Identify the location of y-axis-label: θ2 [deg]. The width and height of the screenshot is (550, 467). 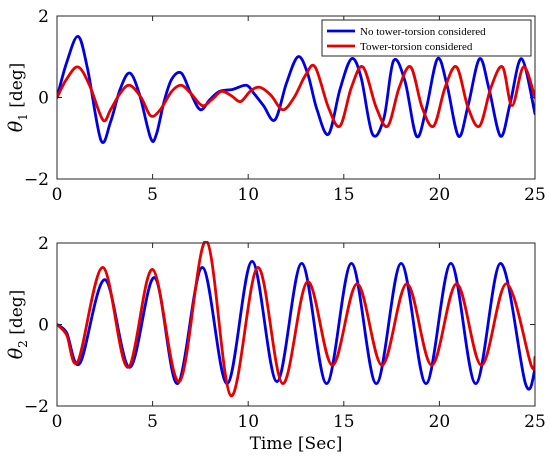
(17, 325).